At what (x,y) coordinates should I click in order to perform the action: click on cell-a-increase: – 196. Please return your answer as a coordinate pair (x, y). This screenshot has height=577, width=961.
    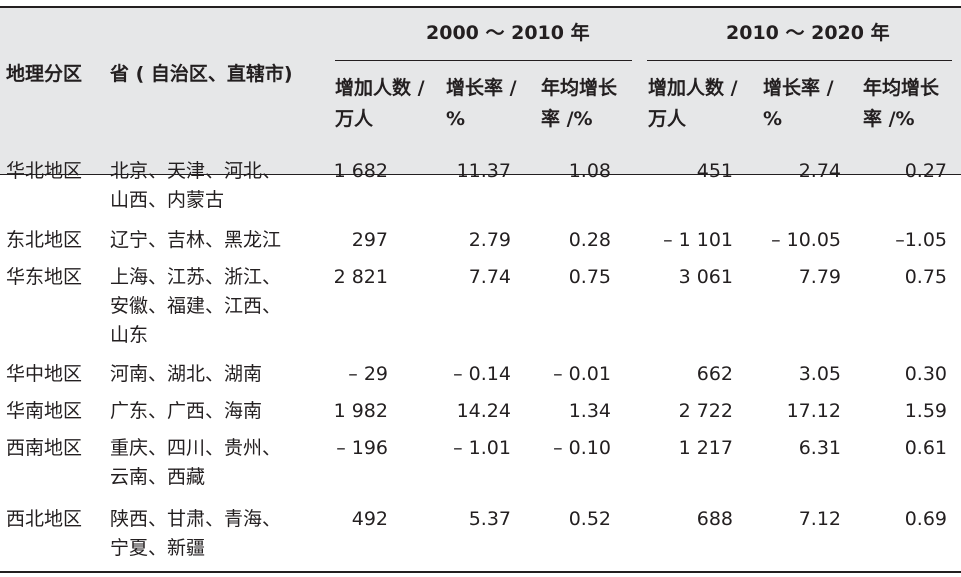
    Looking at the image, I should click on (362, 448).